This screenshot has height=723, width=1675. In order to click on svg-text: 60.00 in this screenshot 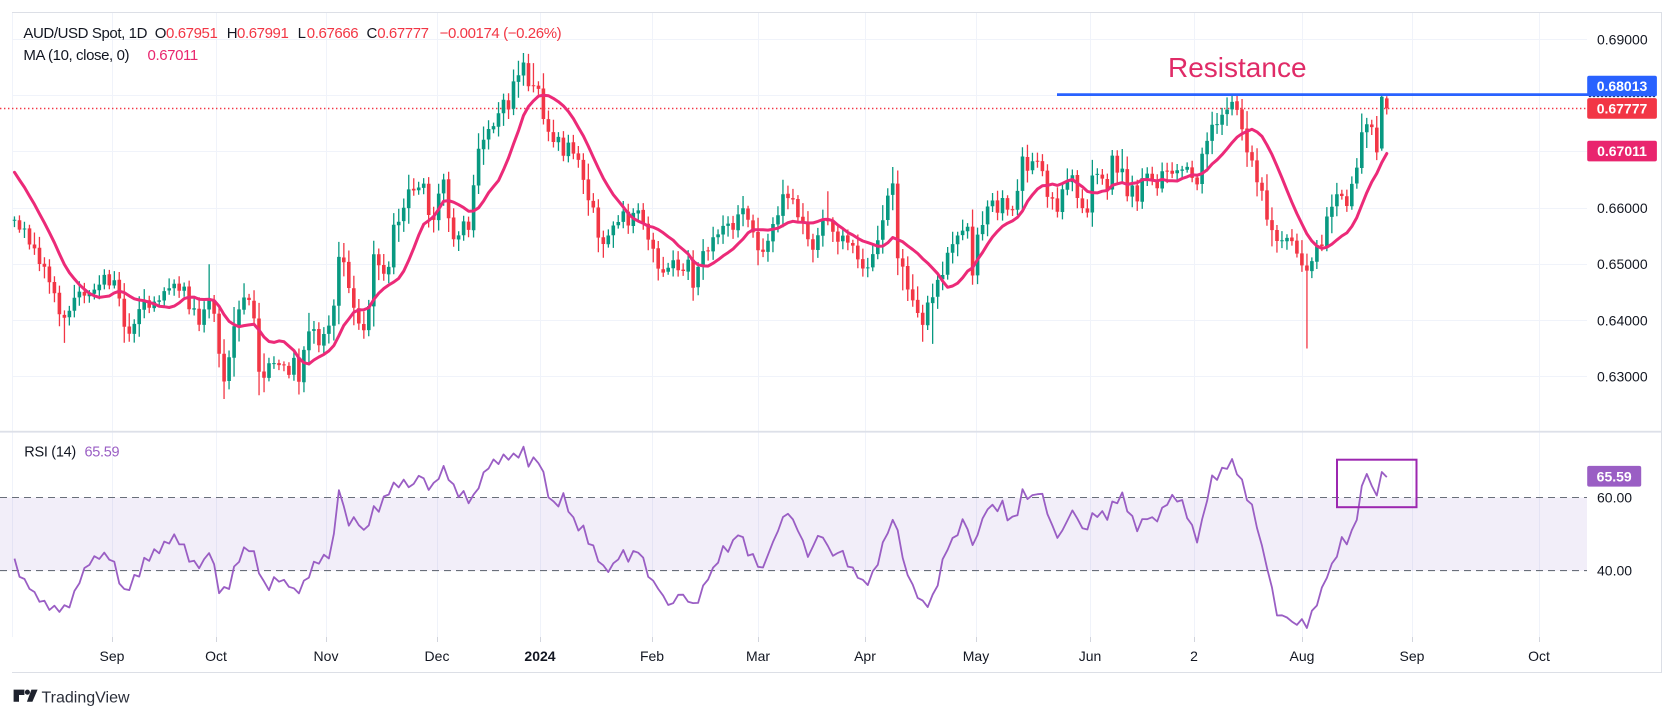, I will do `click(1614, 498)`.